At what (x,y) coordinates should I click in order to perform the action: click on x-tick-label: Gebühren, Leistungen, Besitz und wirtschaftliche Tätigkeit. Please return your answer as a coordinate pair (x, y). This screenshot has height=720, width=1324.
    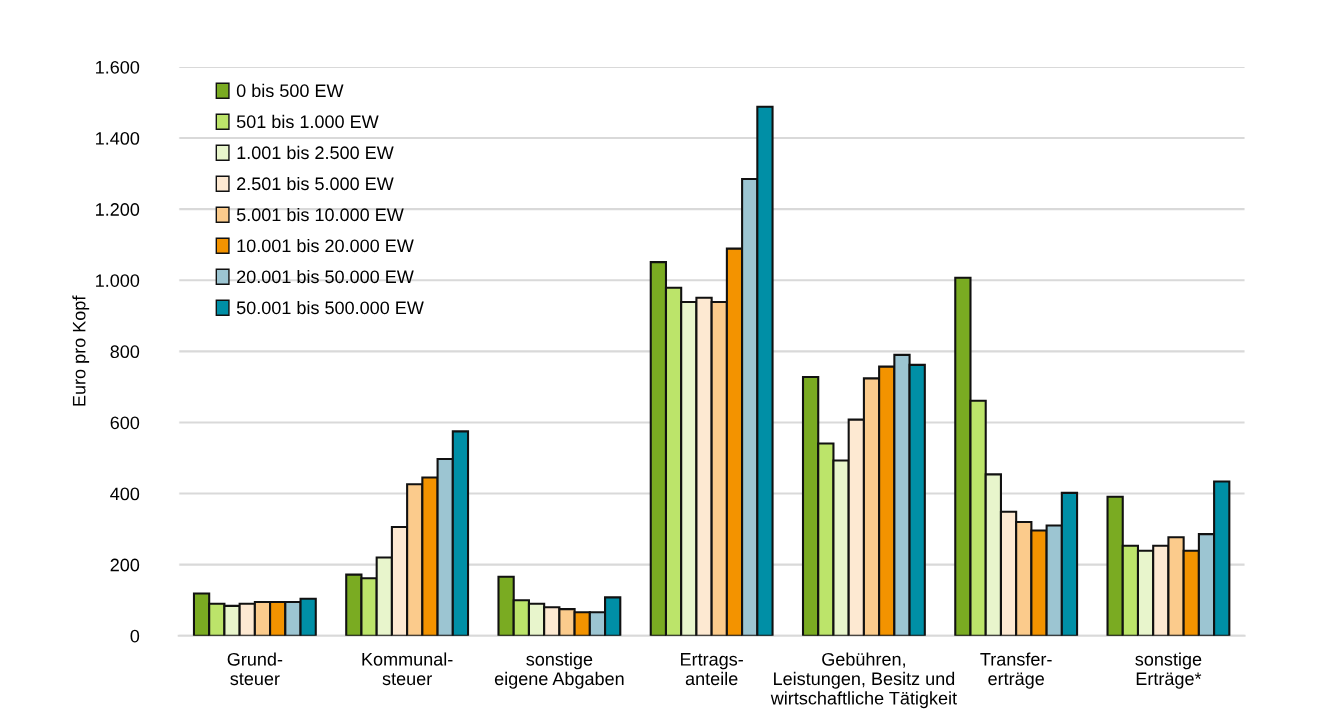
    Looking at the image, I should click on (863, 680).